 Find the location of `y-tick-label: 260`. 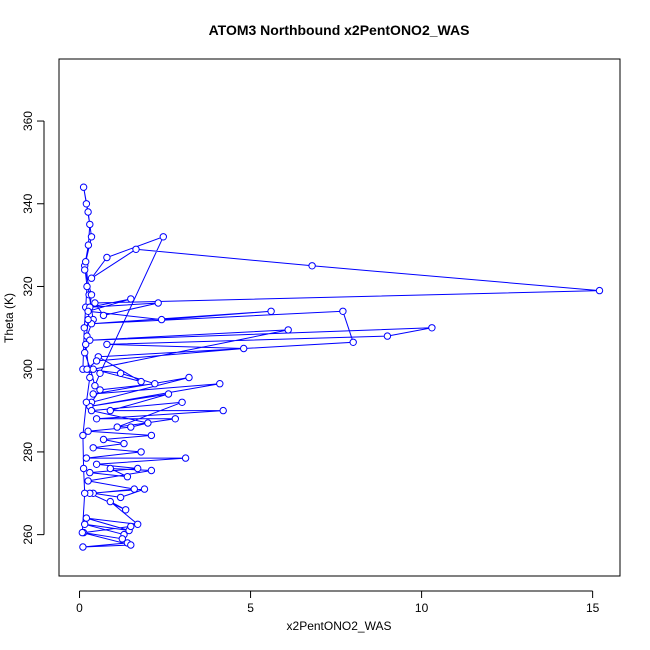

y-tick-label: 260 is located at coordinates (28, 534).